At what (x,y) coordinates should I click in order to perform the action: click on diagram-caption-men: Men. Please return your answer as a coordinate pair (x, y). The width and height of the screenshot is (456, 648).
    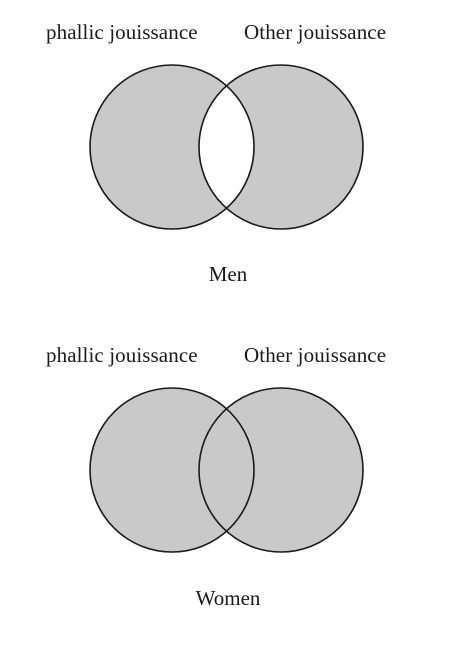
    Looking at the image, I should click on (228, 274).